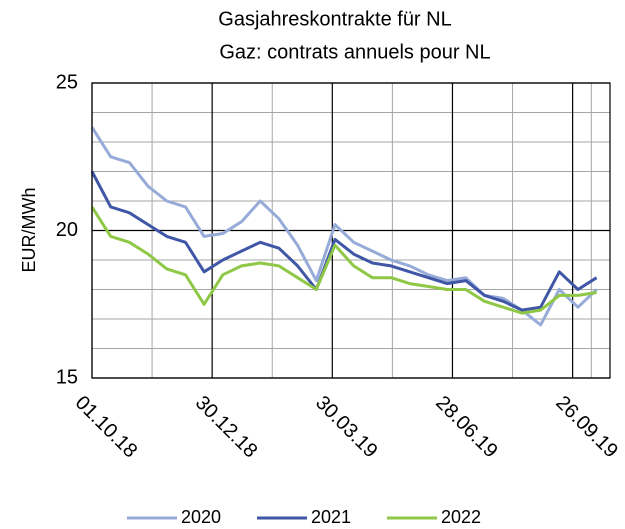  I want to click on x-tick-label: 30.03.19, so click(346, 427).